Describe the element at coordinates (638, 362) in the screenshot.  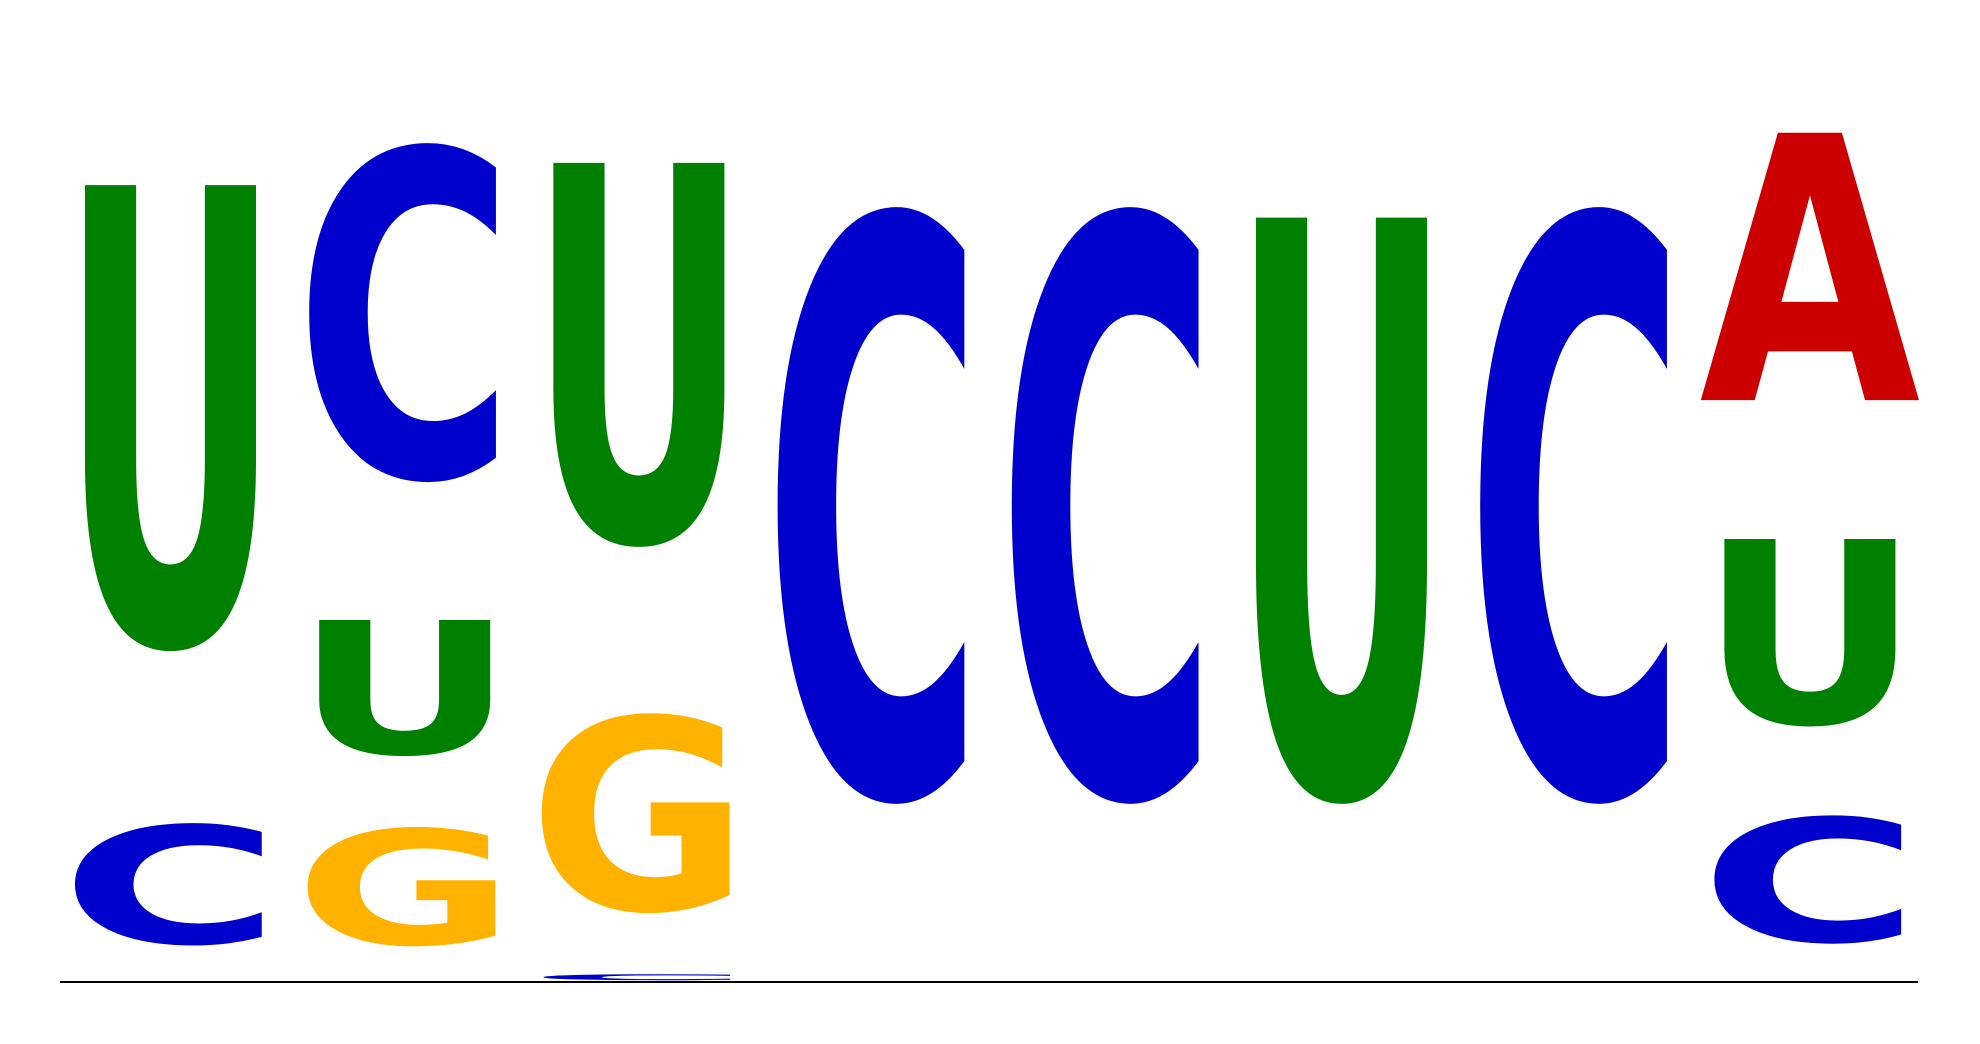
I see `letter-u-pos3: U` at that location.